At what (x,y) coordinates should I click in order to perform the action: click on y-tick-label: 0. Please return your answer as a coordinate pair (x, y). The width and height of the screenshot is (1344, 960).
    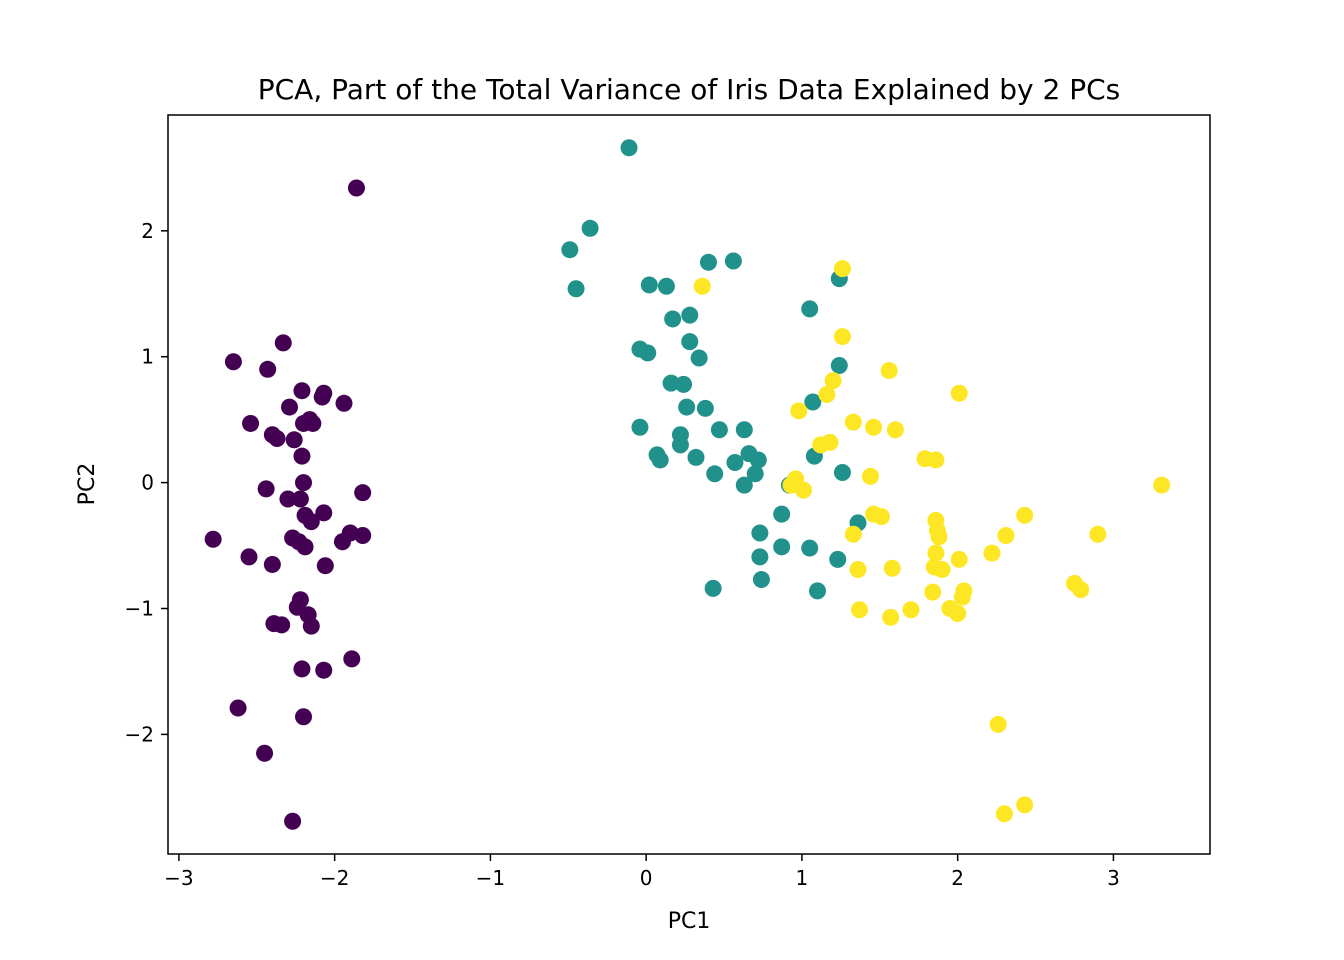
    Looking at the image, I should click on (147, 483).